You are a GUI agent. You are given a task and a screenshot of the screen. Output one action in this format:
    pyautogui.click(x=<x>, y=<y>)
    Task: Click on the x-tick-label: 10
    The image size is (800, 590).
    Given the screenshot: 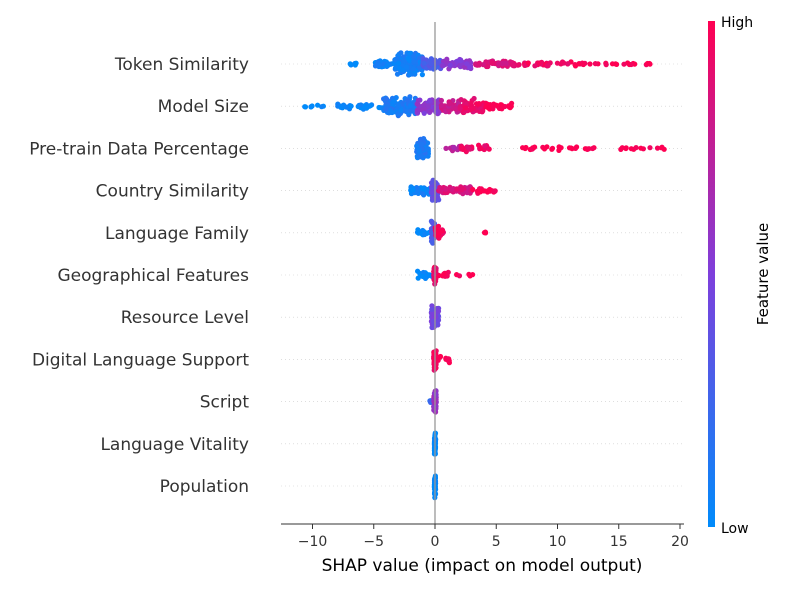 What is the action you would take?
    pyautogui.click(x=558, y=542)
    